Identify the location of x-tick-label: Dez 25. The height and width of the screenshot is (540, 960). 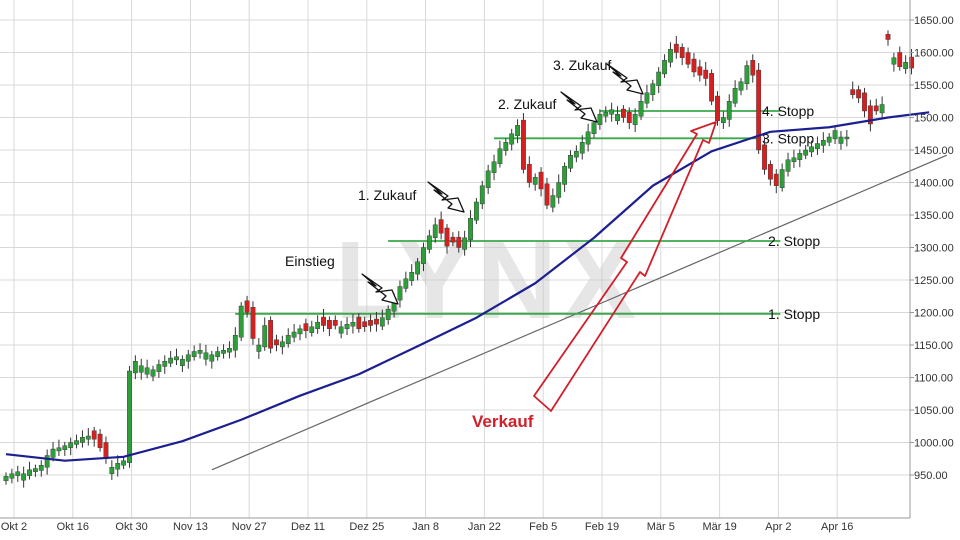
(366, 527).